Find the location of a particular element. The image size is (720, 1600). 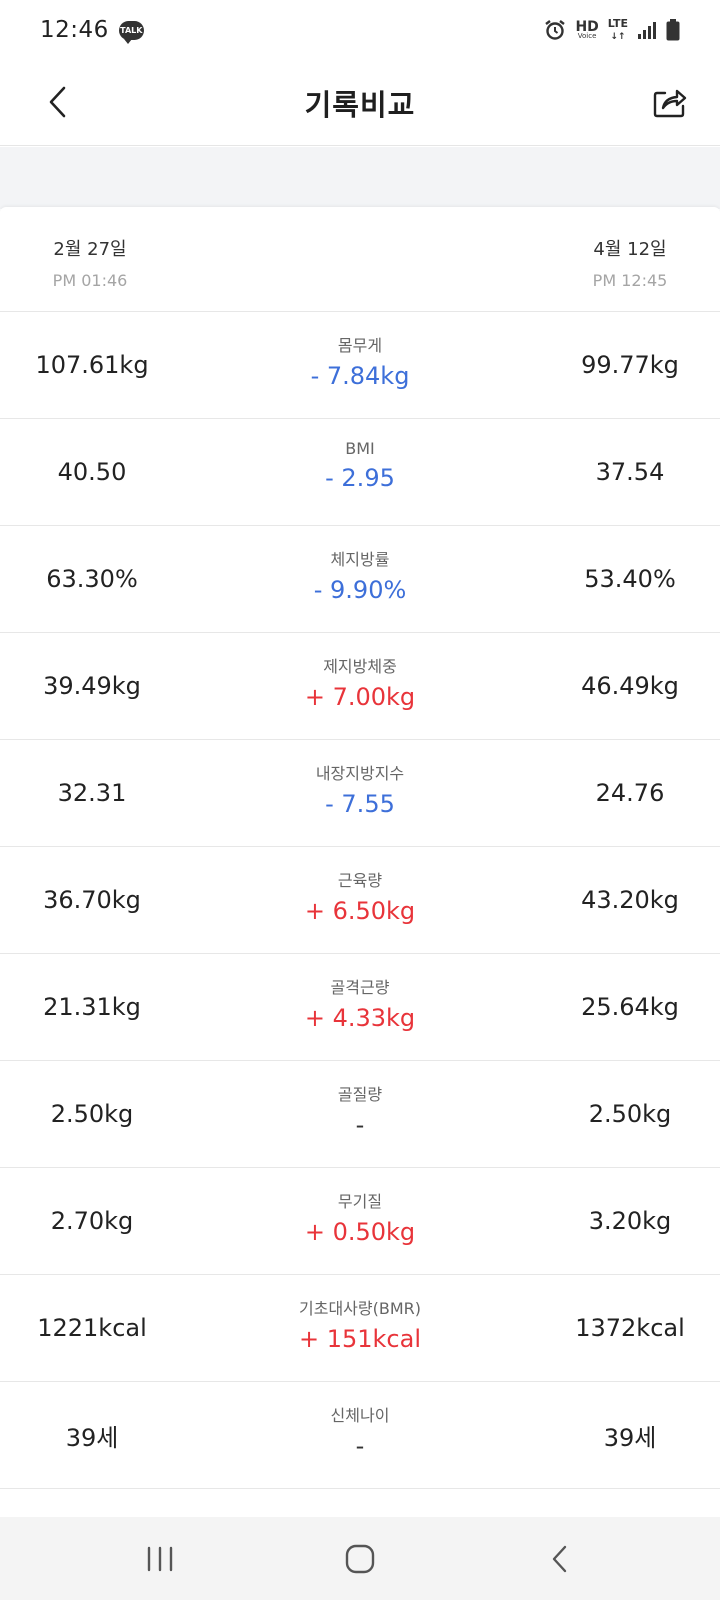

status-time: 12:46 is located at coordinates (74, 30).